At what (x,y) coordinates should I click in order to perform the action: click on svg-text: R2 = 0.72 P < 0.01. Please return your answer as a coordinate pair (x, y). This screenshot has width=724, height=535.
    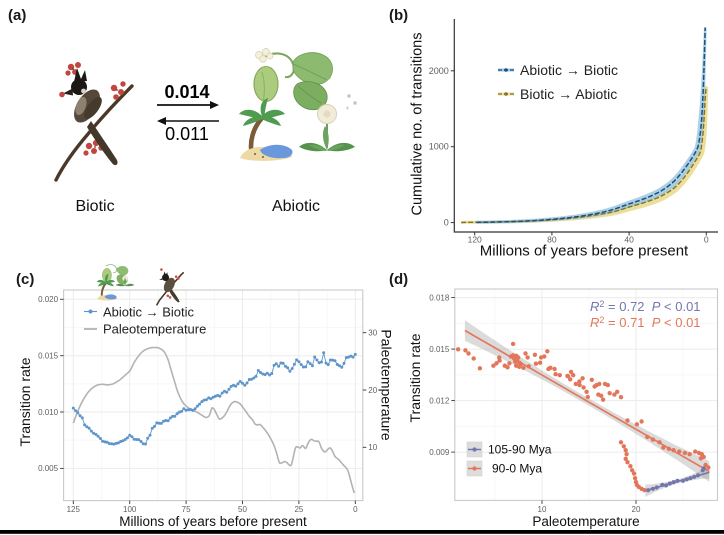
    Looking at the image, I should click on (645, 306).